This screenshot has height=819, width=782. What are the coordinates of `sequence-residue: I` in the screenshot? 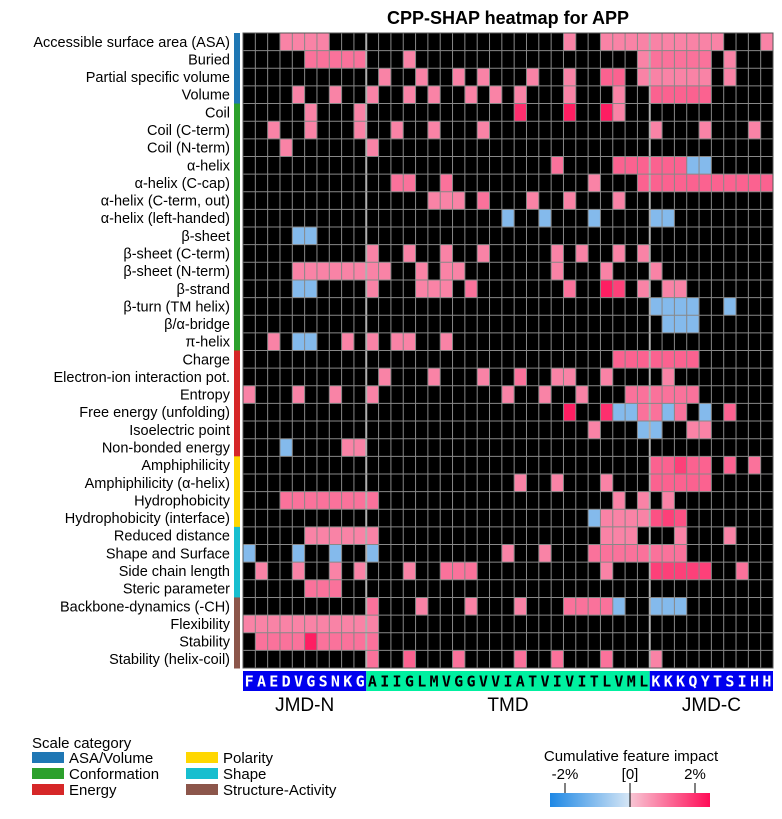 It's located at (742, 682).